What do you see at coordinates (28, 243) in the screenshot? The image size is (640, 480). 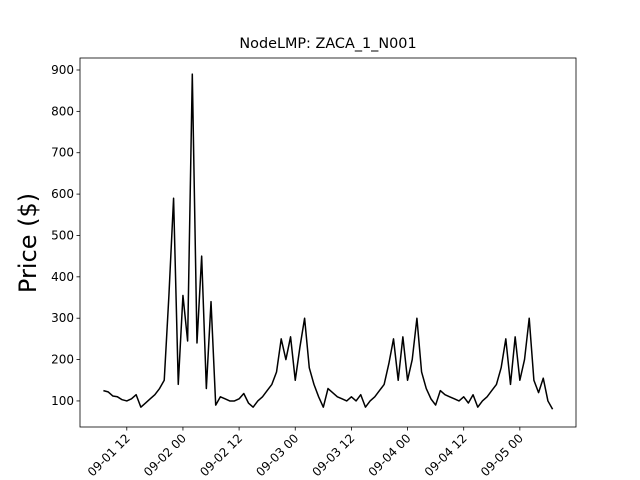 I see `y-axis-label: Price ($)` at bounding box center [28, 243].